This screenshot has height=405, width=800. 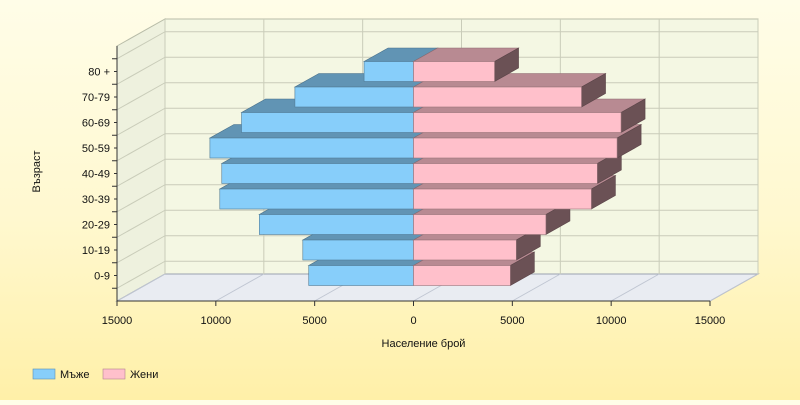 What do you see at coordinates (480, 224) in the screenshot?
I see `bar-female-2-front-face` at bounding box center [480, 224].